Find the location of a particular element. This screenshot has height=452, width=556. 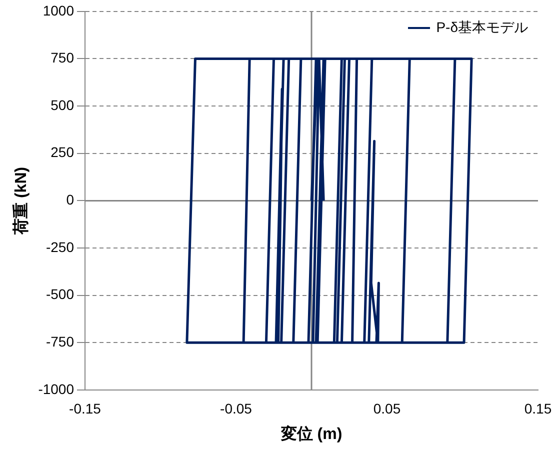

x-tick-label: 0.15 is located at coordinates (538, 408).